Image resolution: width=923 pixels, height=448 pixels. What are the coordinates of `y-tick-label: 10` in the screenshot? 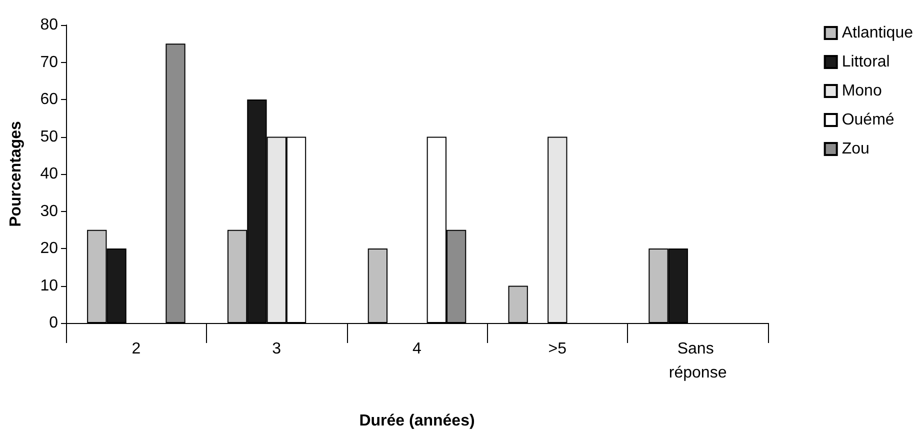 It's located at (49, 285).